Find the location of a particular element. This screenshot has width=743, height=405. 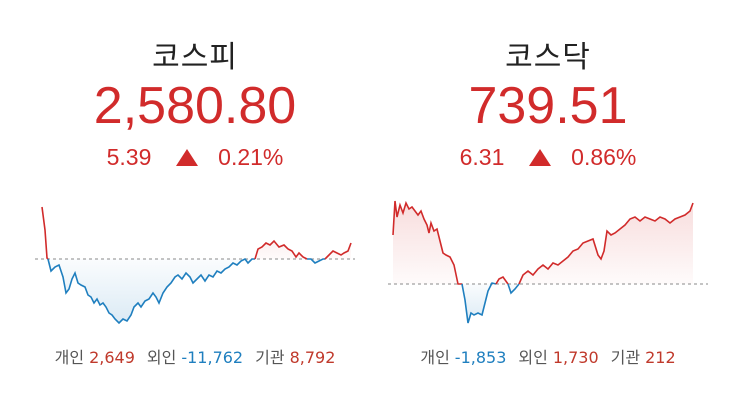

kosdaq-intraday-chart is located at coordinates (548, 262).